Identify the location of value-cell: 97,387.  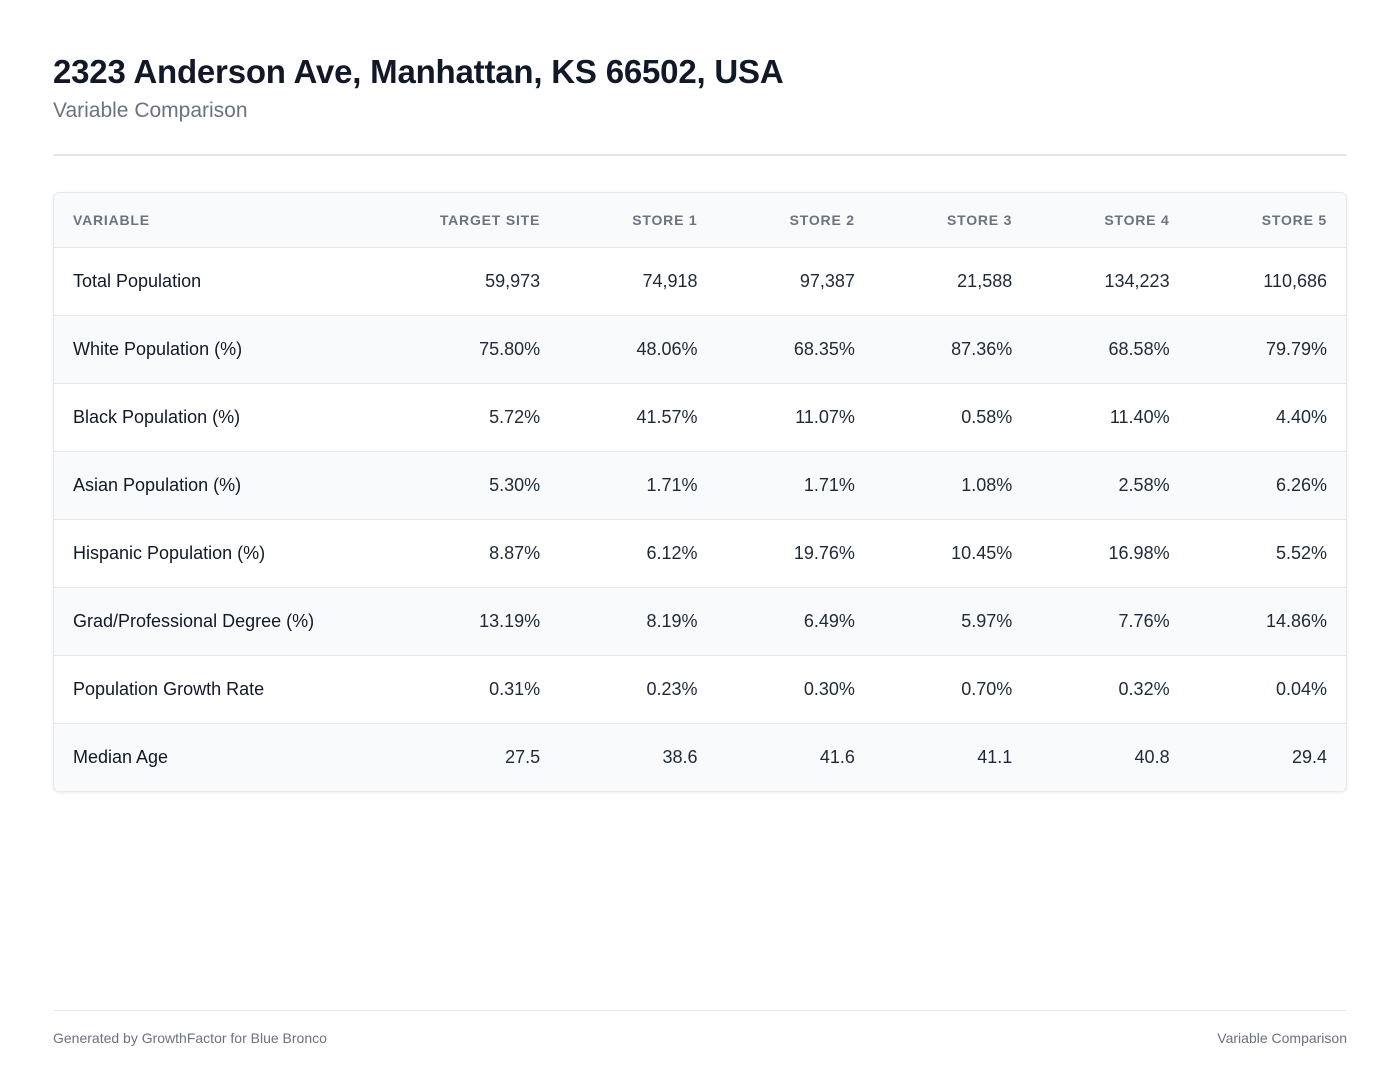
(795, 281).